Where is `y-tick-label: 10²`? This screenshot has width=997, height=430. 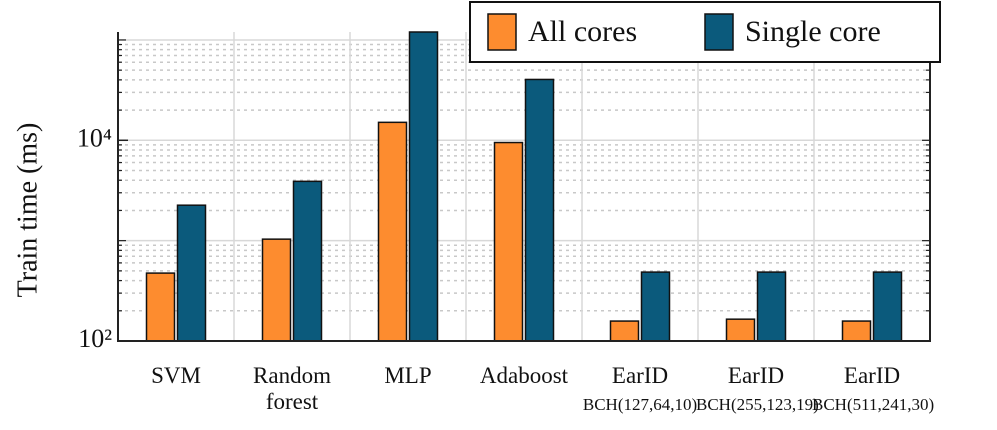
y-tick-label: 10² is located at coordinates (95, 338).